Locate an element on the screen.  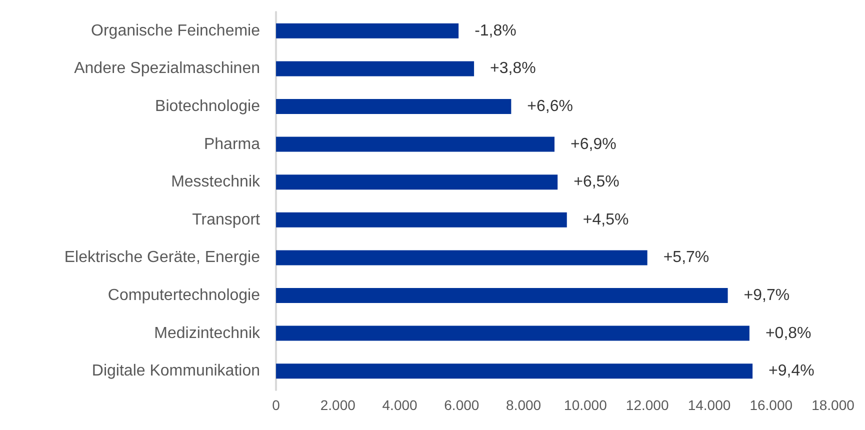
y-tick-label: Andere Spezialmaschinen is located at coordinates (167, 69).